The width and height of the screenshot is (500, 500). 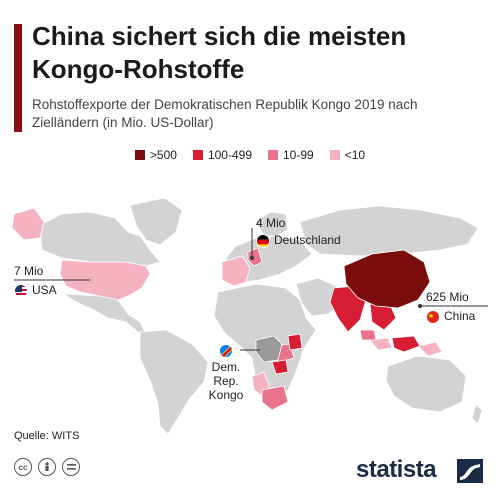 What do you see at coordinates (355, 155) in the screenshot?
I see `legend-label: <10` at bounding box center [355, 155].